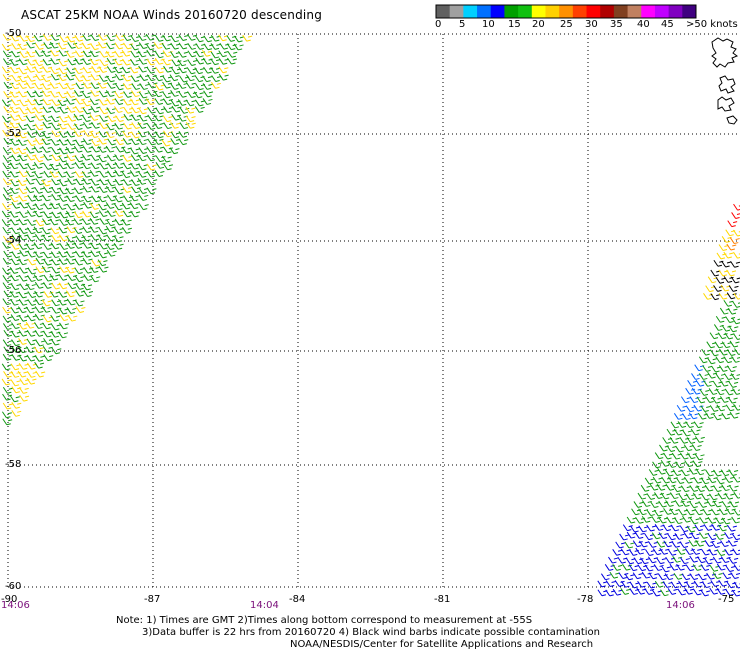 The height and width of the screenshot is (650, 740). I want to click on colorbar-label-20: 20, so click(538, 24).